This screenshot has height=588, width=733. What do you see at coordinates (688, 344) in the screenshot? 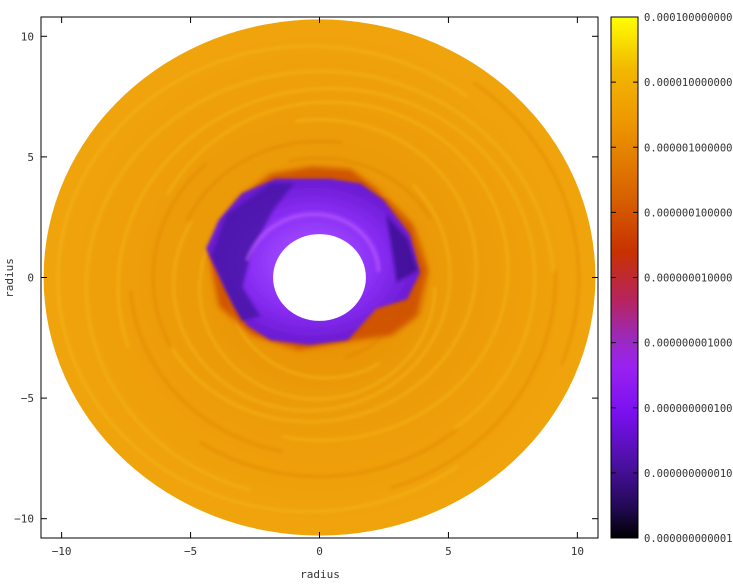
I see `colorbar-tick-label: 0.000000001000` at bounding box center [688, 344].